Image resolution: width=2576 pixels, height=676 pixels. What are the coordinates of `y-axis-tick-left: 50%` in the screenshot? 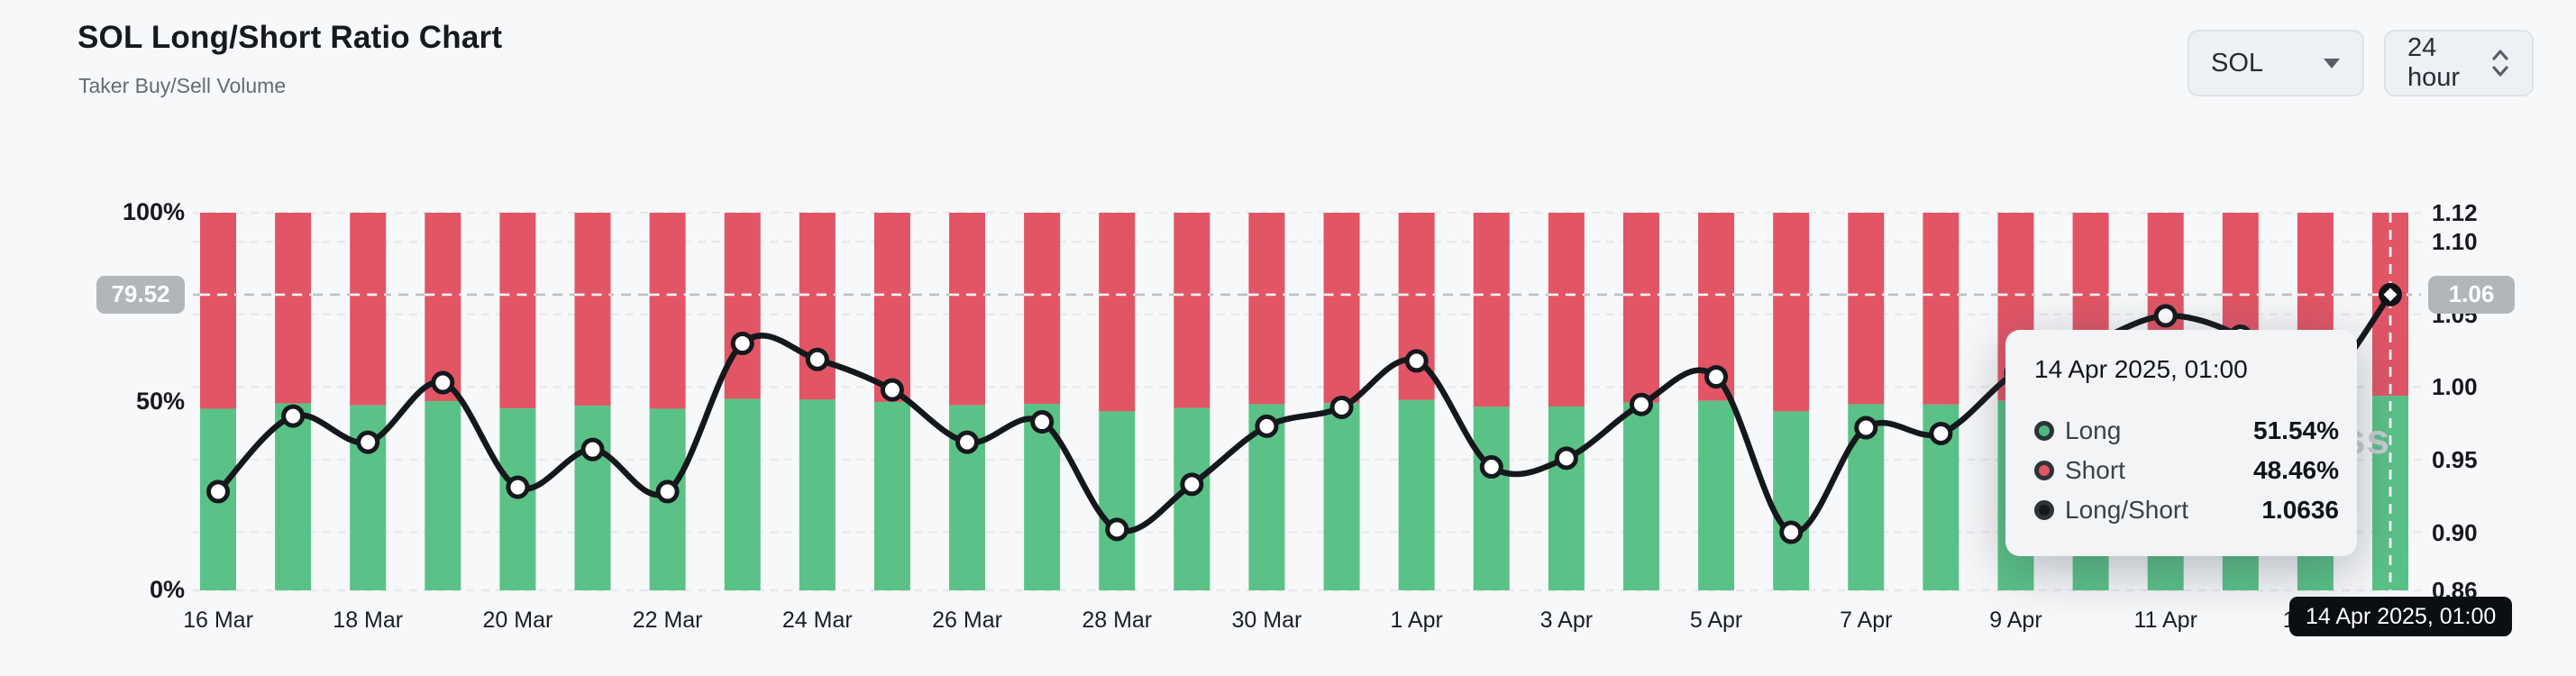 It's located at (160, 401).